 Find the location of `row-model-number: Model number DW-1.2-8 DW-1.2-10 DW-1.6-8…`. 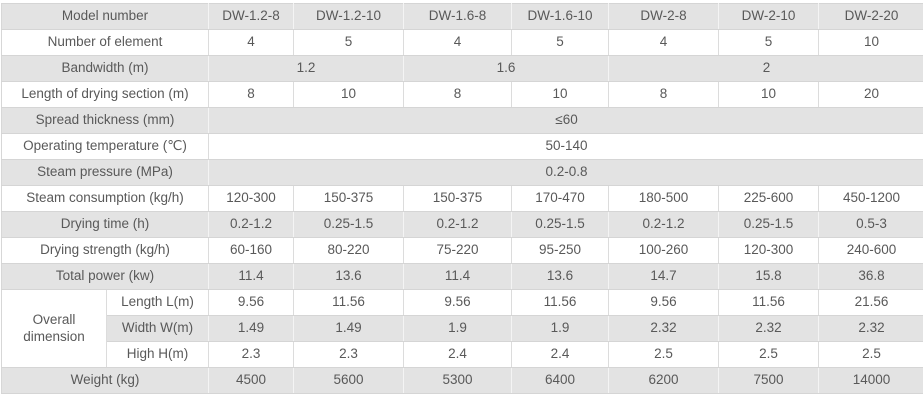

row-model-number: Model number DW-1.2-8 DW-1.2-10 DW-1.6-8… is located at coordinates (461, 16).